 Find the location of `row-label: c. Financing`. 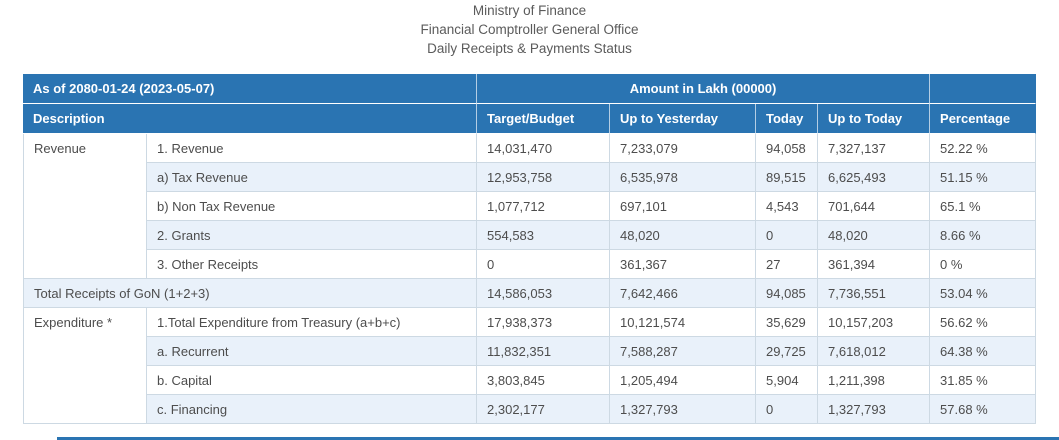

row-label: c. Financing is located at coordinates (312, 409).